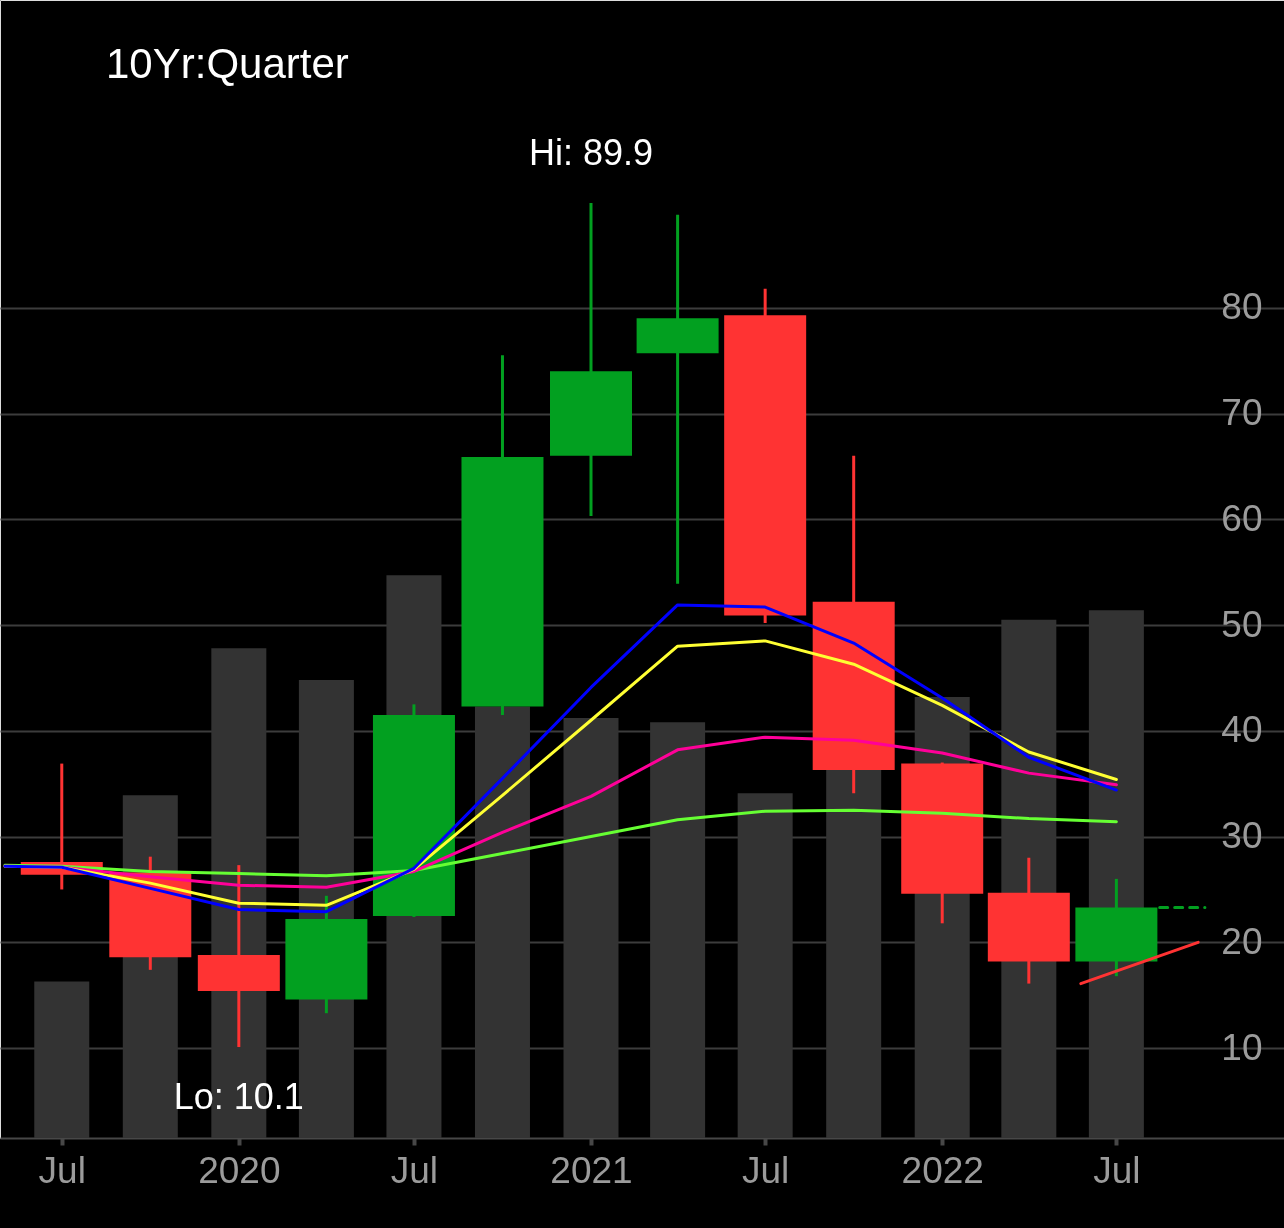  Describe the element at coordinates (227, 63) in the screenshot. I see `text: 10Yr:Quarter` at that location.